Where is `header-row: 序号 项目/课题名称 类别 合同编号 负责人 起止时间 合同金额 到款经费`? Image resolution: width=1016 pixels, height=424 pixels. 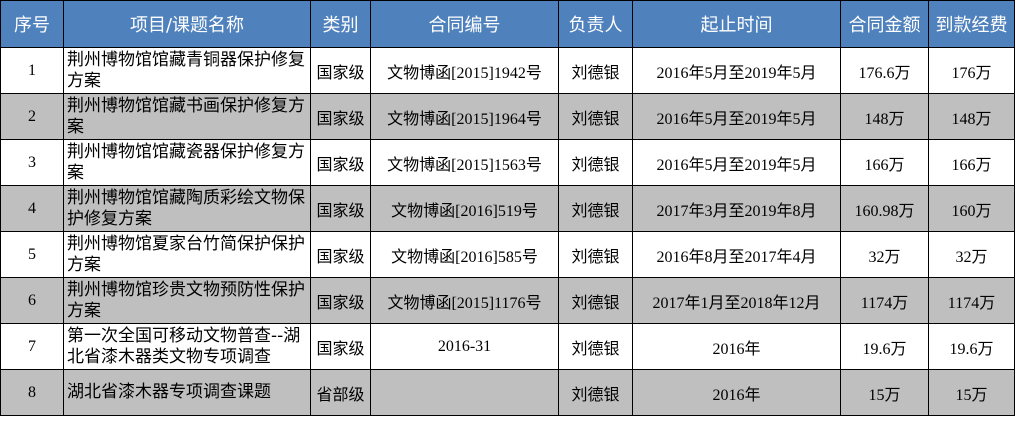 header-row: 序号 项目/课题名称 类别 合同编号 负责人 起止时间 合同金额 到款经费 is located at coordinates (507, 24).